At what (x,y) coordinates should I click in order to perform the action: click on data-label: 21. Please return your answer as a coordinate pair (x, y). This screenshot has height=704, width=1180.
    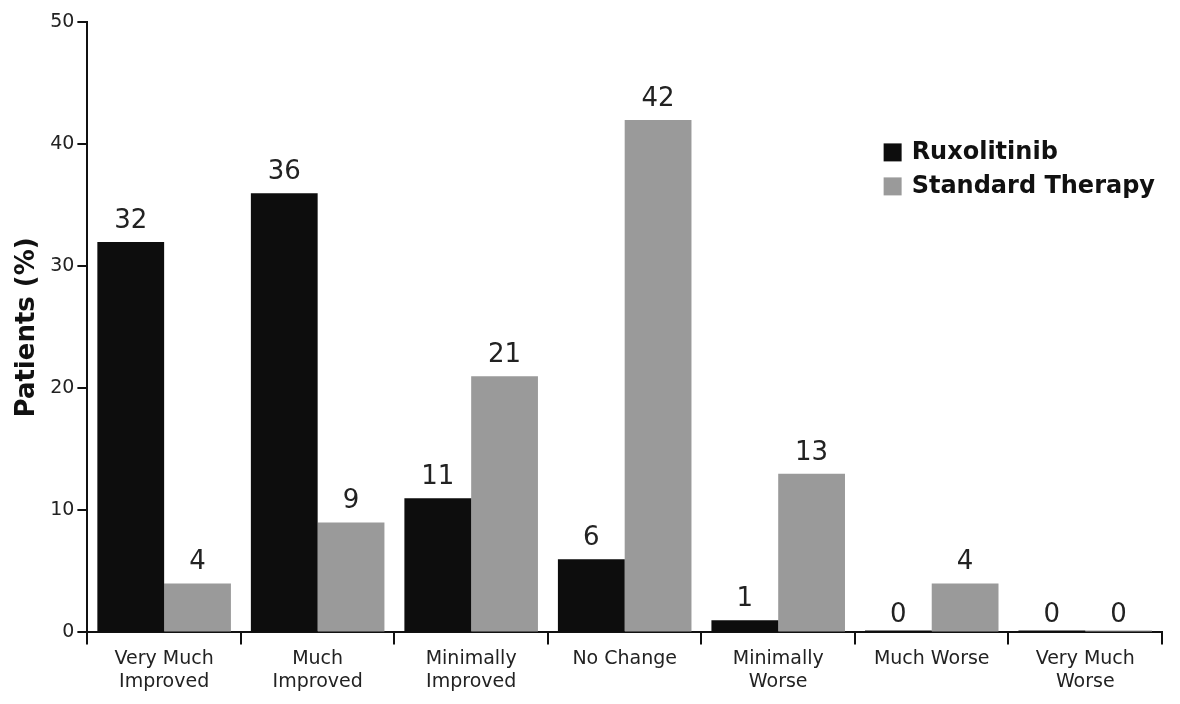
    Looking at the image, I should click on (505, 352).